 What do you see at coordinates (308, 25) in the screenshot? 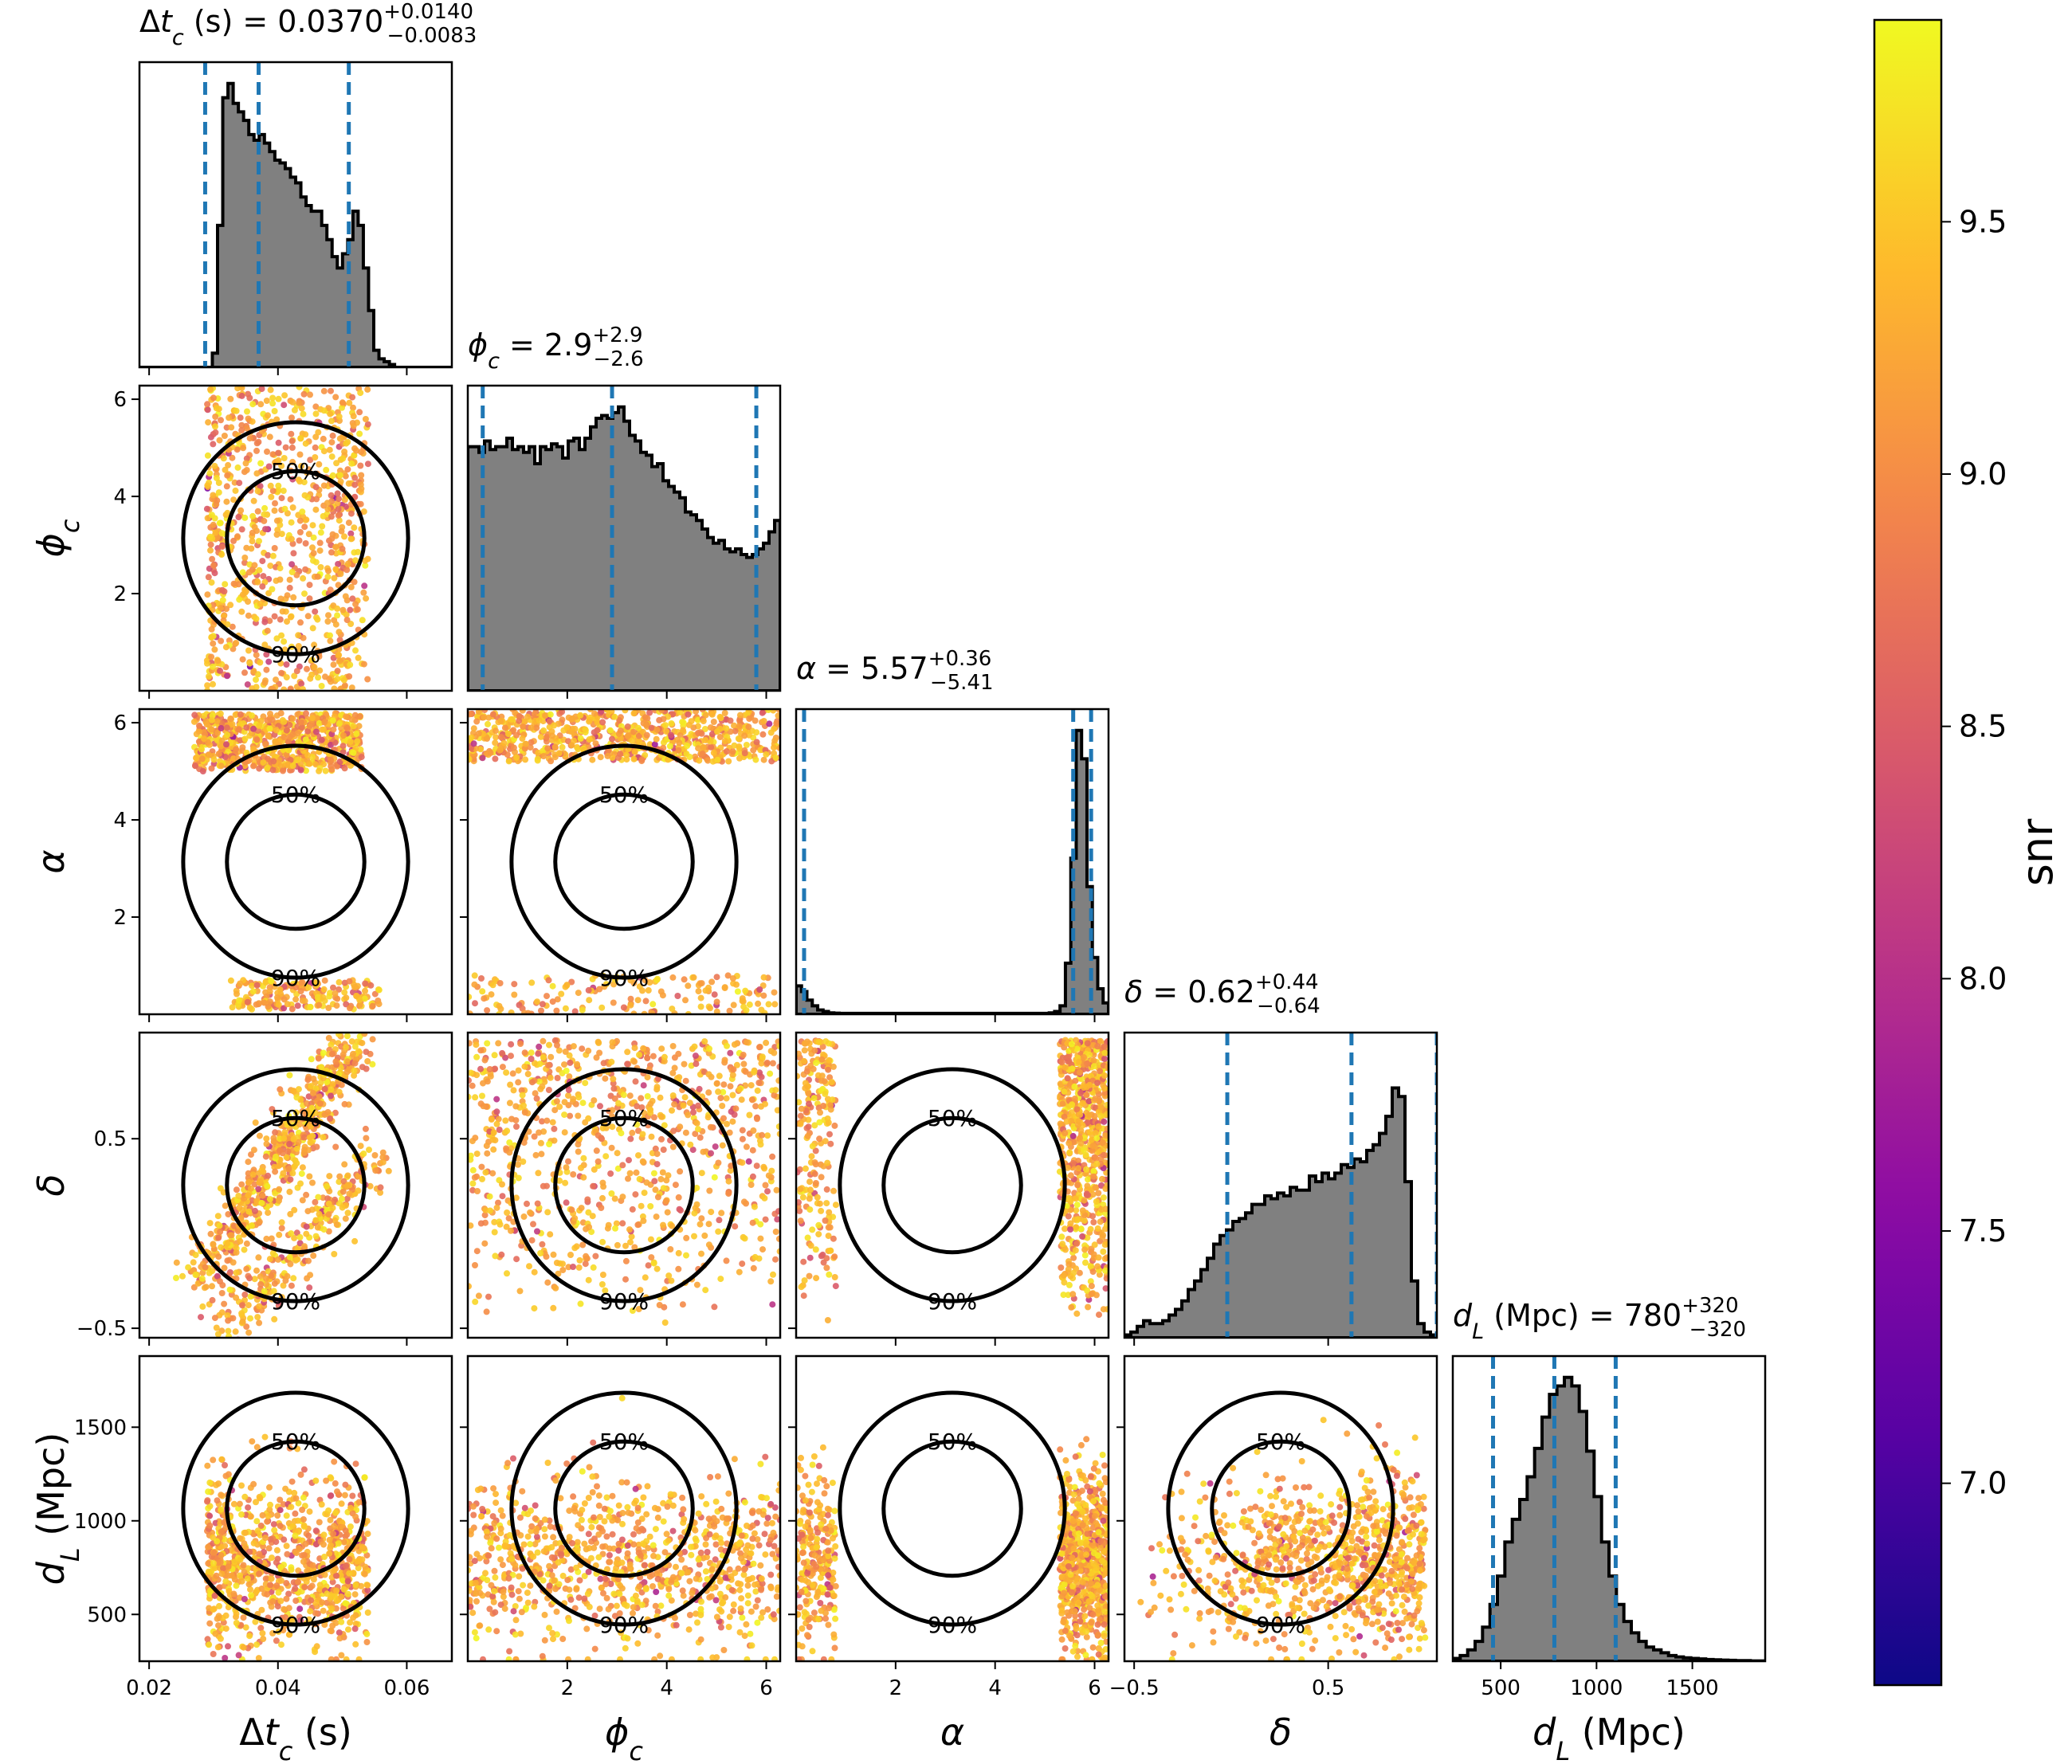
I see `title-dtc: Δtc (s) = 0.0370+0.0140−0.0083` at bounding box center [308, 25].